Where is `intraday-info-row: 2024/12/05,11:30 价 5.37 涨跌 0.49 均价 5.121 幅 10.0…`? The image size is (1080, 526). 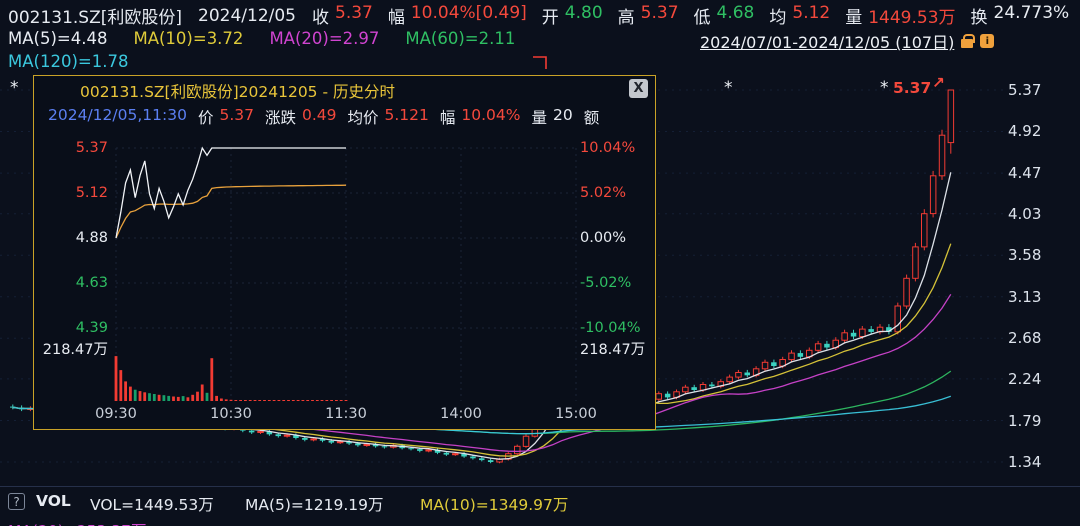
intraday-info-row: 2024/12/05,11:30 价 5.37 涨跌 0.49 均价 5.121 幅 10.0… is located at coordinates (326, 117).